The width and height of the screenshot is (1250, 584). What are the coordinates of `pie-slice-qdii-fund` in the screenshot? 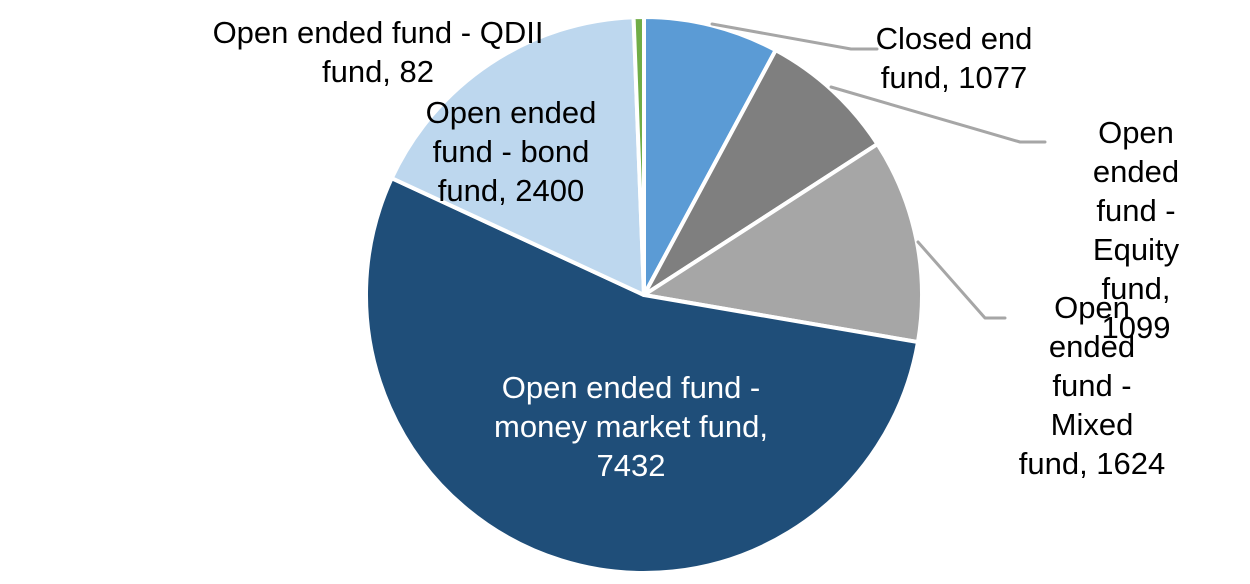 It's located at (638, 156).